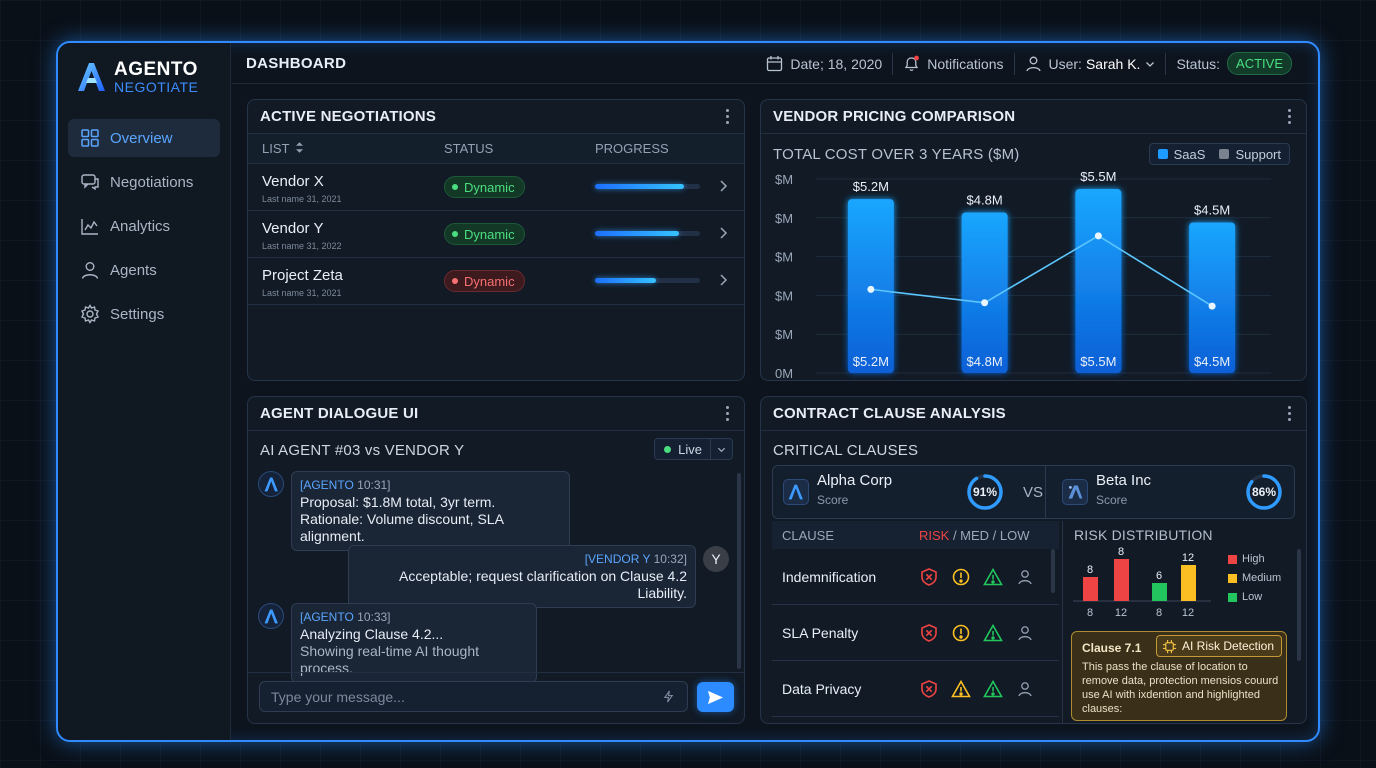 The width and height of the screenshot is (1376, 768). What do you see at coordinates (144, 138) in the screenshot?
I see `sidebar-item-overview: Overview` at bounding box center [144, 138].